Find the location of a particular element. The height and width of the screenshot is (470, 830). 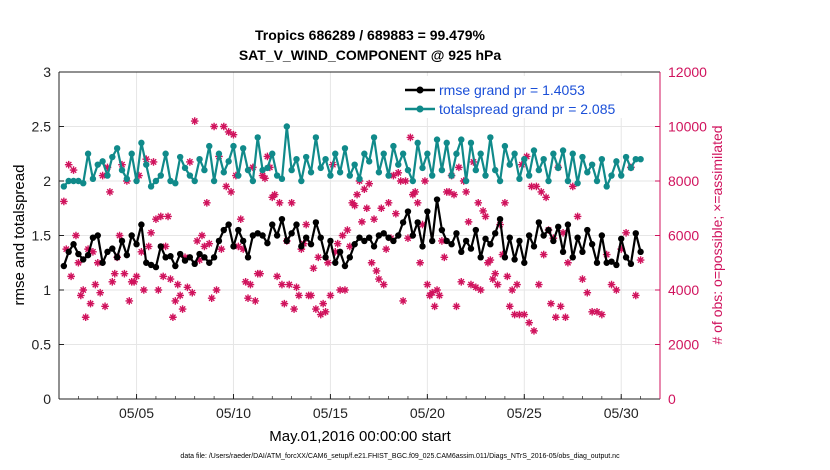

chart-title-line1: Tropics 686289 / 689883 = 99.479% is located at coordinates (370, 35).